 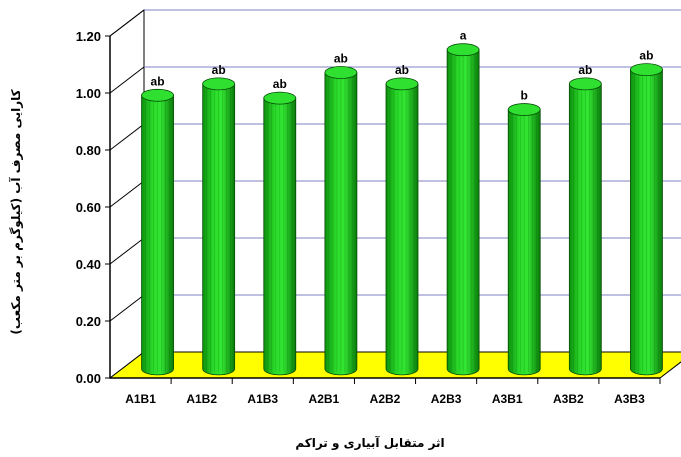 What do you see at coordinates (324, 399) in the screenshot?
I see `x-tick-label: A2B1` at bounding box center [324, 399].